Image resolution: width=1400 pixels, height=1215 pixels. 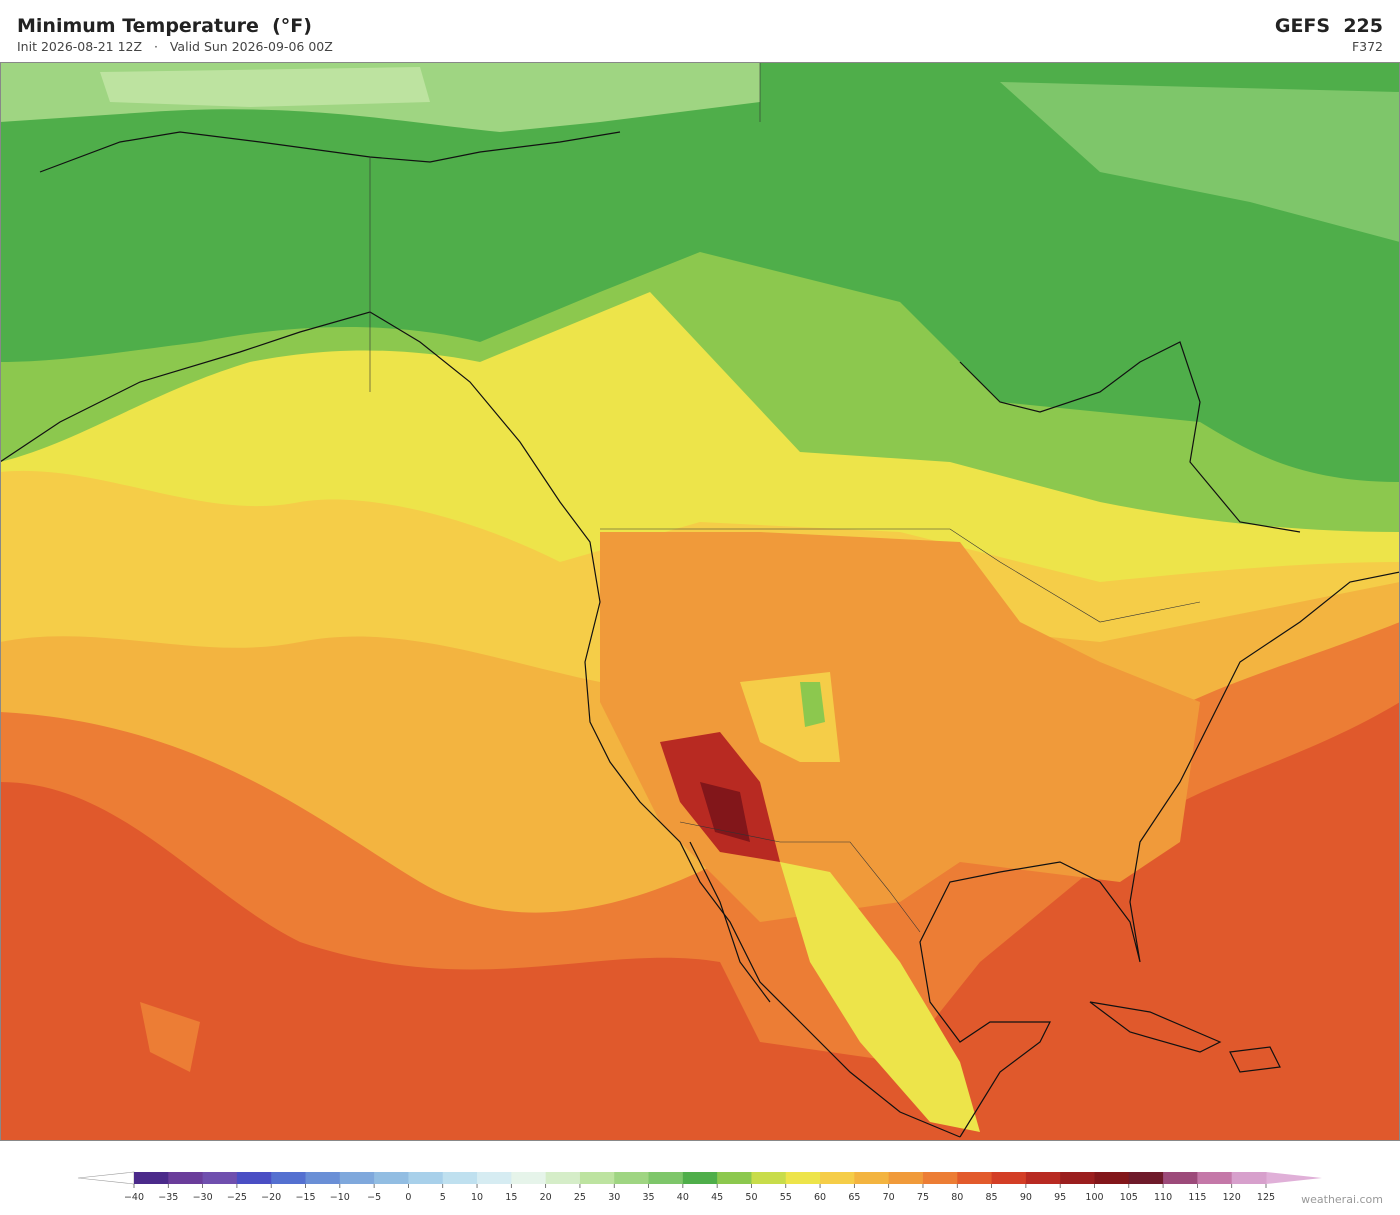 I want to click on colorbar-tick-label: 80, so click(x=957, y=1197).